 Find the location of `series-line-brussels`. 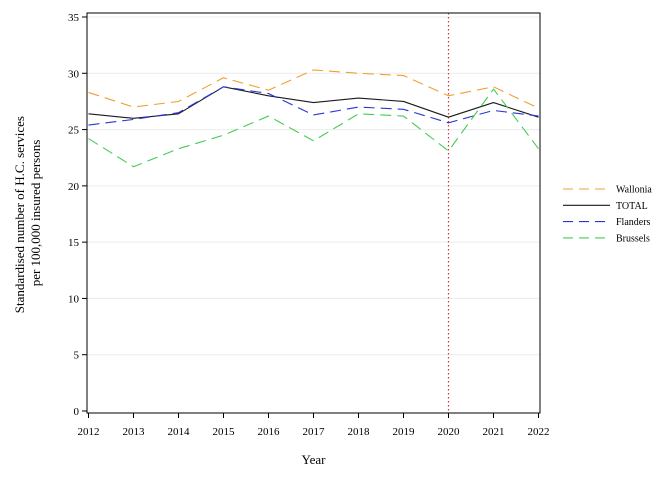

series-line-brussels is located at coordinates (313, 128).